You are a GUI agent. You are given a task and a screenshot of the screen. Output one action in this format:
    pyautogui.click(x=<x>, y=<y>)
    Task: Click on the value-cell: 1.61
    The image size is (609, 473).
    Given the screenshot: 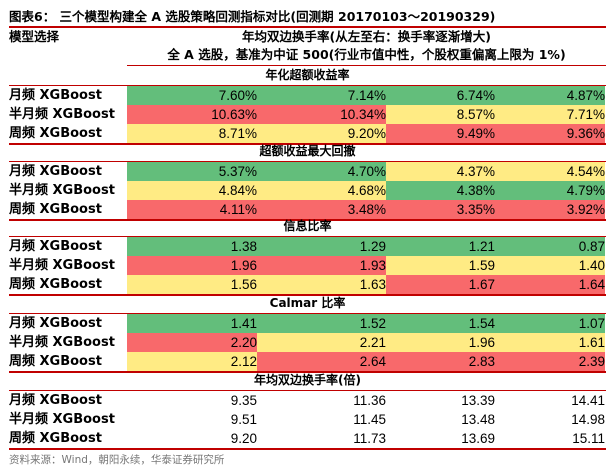 What is the action you would take?
    pyautogui.click(x=550, y=342)
    